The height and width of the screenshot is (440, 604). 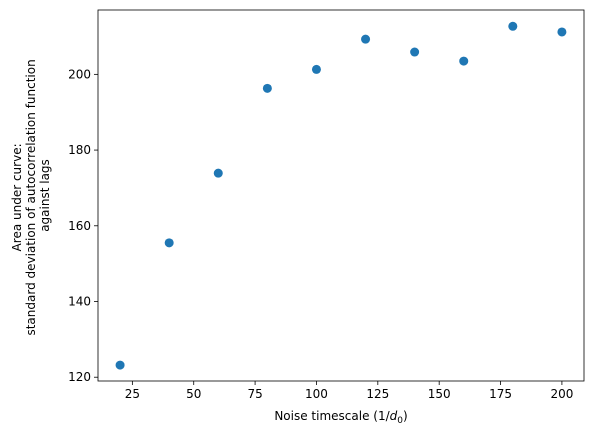 I want to click on x-axis-label-subscript: 0, so click(x=400, y=421).